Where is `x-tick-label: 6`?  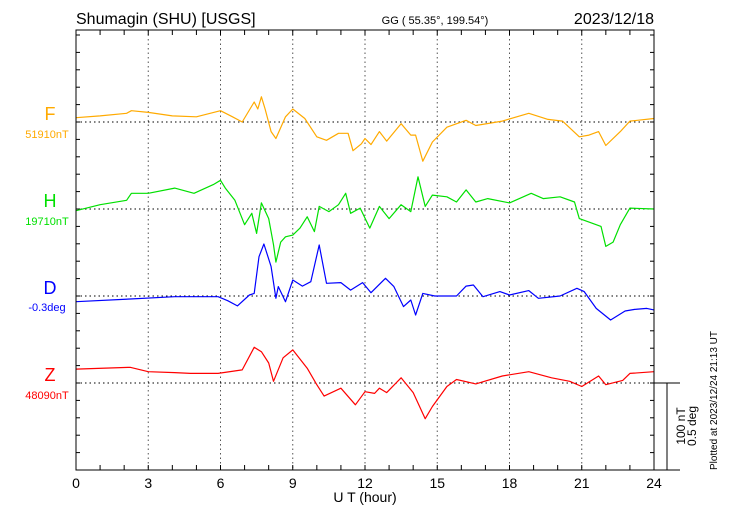
x-tick-label: 6 is located at coordinates (221, 483).